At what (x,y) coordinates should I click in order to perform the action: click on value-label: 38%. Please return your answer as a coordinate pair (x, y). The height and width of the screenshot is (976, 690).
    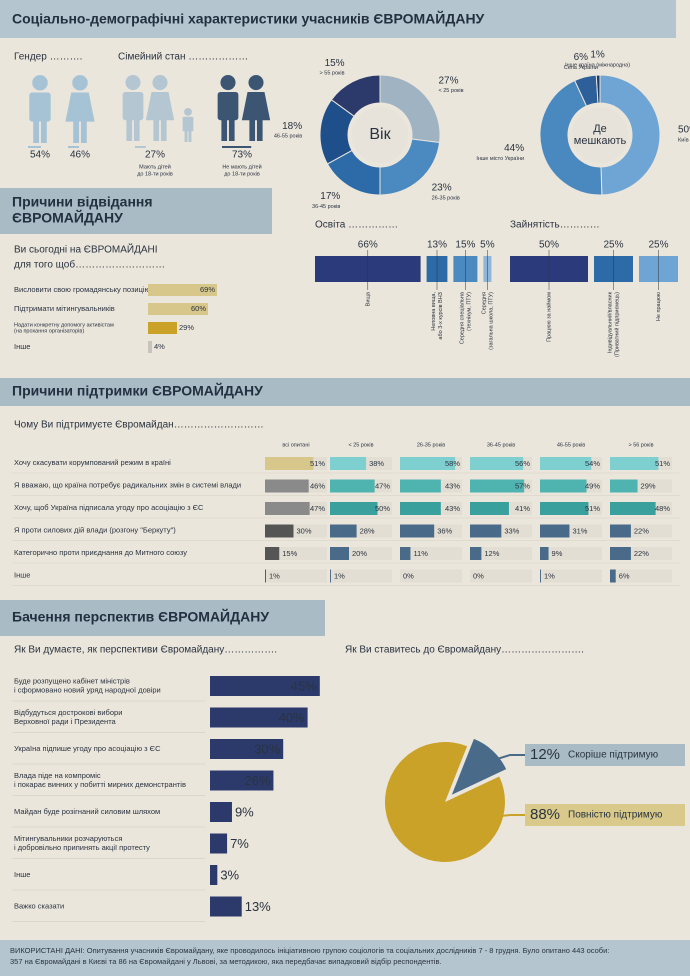
    Looking at the image, I should click on (376, 463).